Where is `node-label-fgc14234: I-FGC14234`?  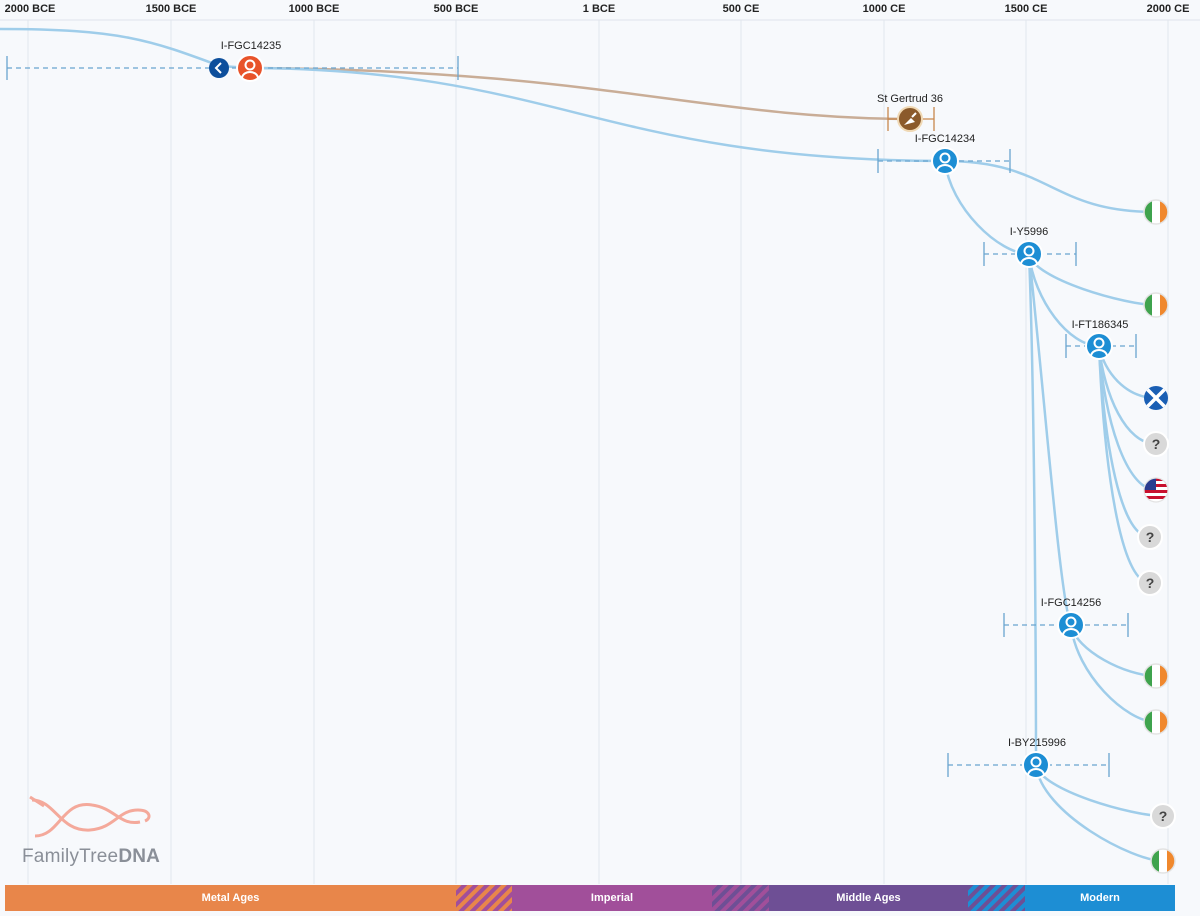 node-label-fgc14234: I-FGC14234 is located at coordinates (945, 139).